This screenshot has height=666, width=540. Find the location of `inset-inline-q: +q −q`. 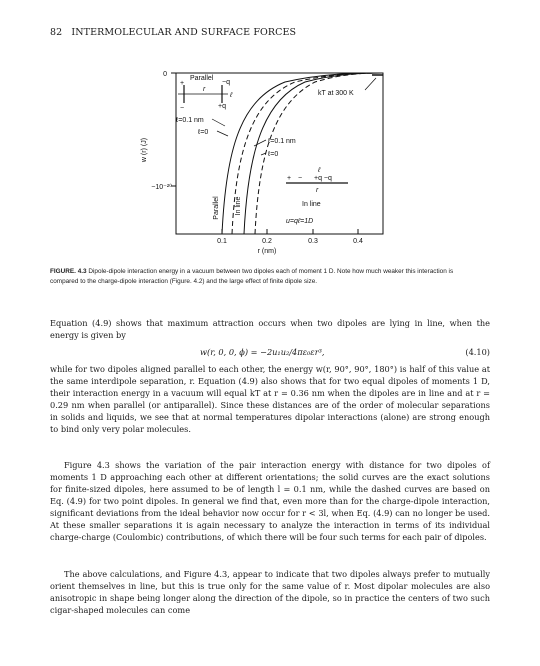

inset-inline-q: +q −q is located at coordinates (323, 178).